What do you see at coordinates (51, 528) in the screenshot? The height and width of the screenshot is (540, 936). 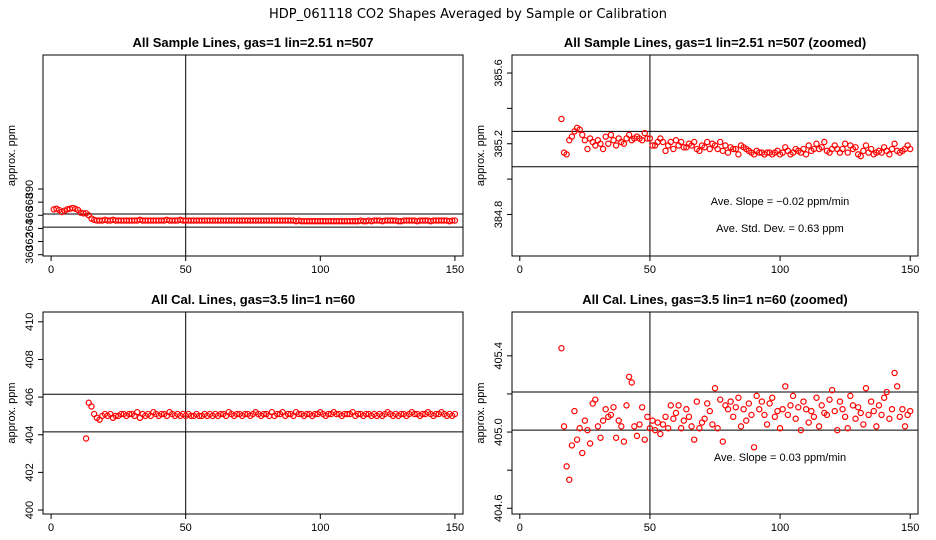 I see `x-tick-label: 0` at bounding box center [51, 528].